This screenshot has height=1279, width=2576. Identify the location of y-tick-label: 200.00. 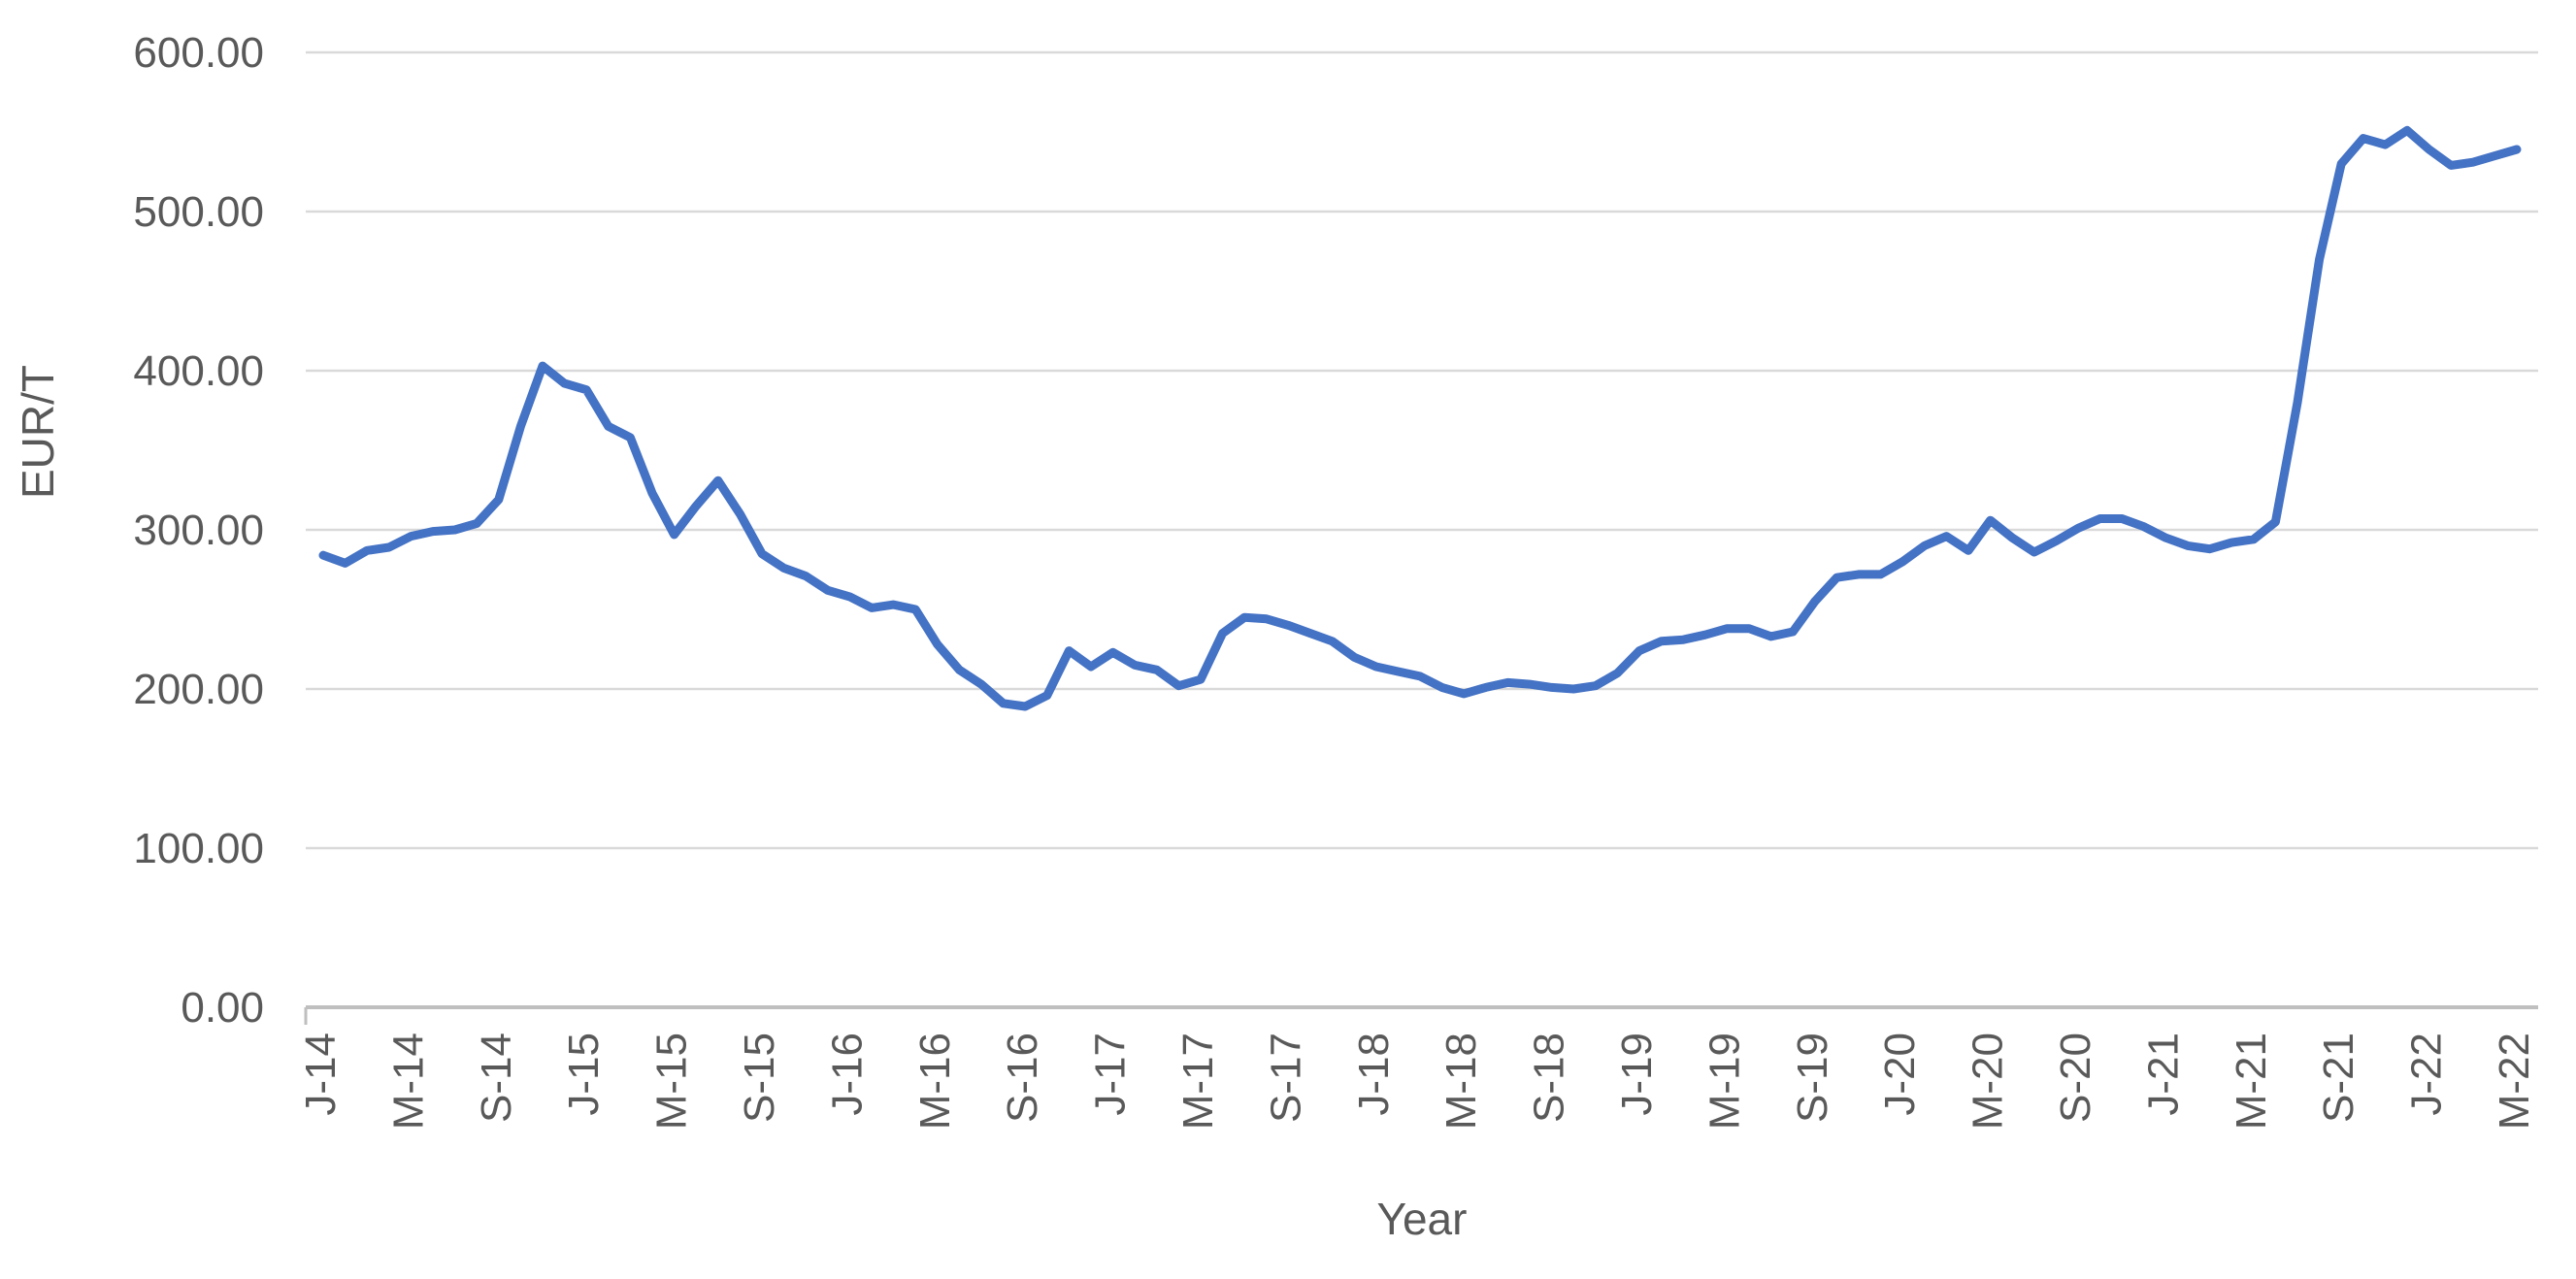
(198, 690).